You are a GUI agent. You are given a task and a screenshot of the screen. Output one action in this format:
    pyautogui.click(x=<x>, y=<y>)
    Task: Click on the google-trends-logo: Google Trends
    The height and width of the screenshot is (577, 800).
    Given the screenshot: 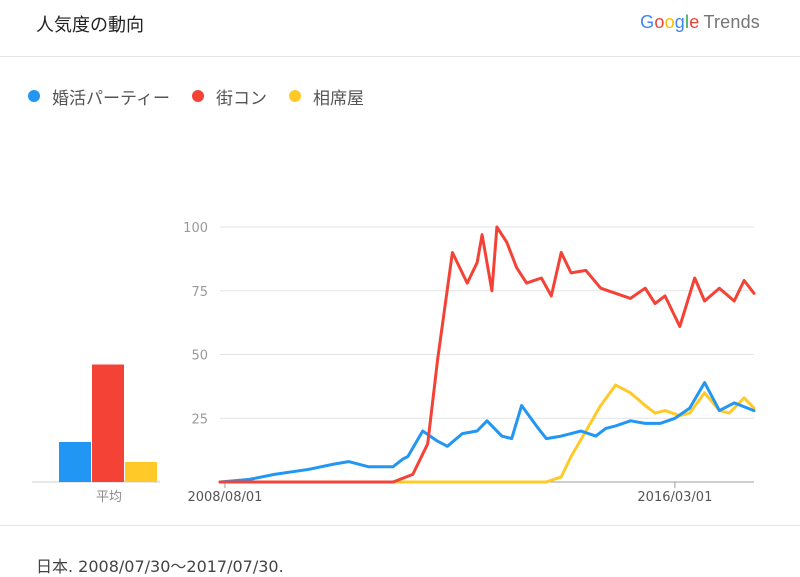 What is the action you would take?
    pyautogui.click(x=700, y=22)
    